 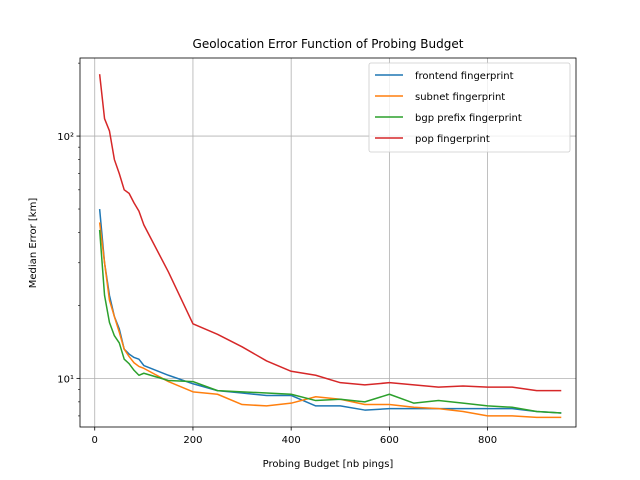 I want to click on x-tick-label: 0, so click(x=95, y=440).